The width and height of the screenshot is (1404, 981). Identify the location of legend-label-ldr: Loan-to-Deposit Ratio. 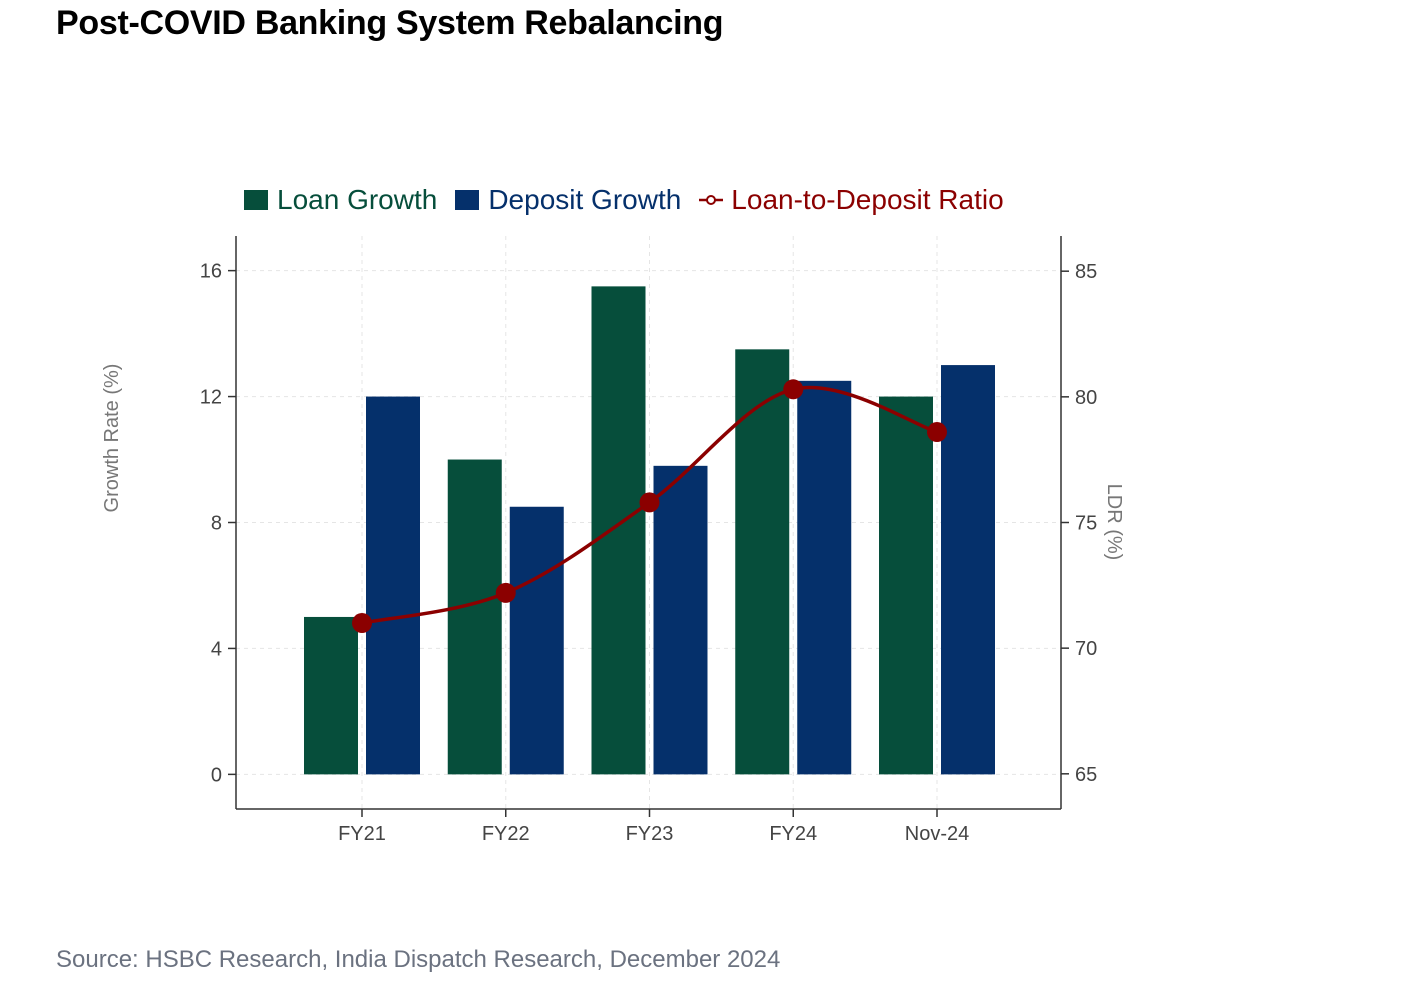
(867, 199).